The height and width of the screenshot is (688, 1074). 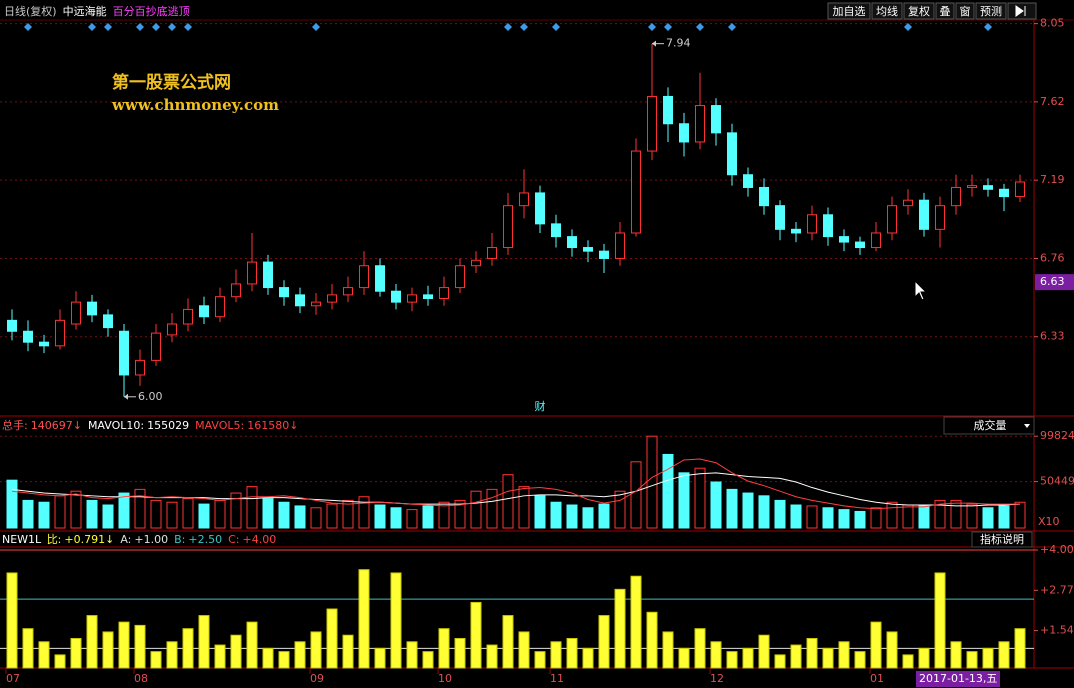 What do you see at coordinates (116, 425) in the screenshot?
I see `legend-name: MAVOL10:` at bounding box center [116, 425].